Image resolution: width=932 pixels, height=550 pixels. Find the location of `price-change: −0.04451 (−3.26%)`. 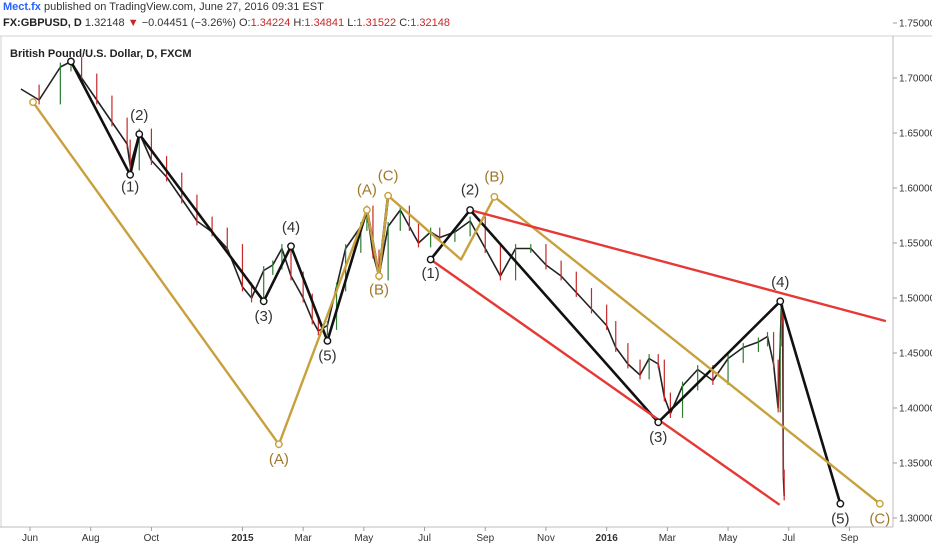

price-change: −0.04451 (−3.26%) is located at coordinates (188, 23).